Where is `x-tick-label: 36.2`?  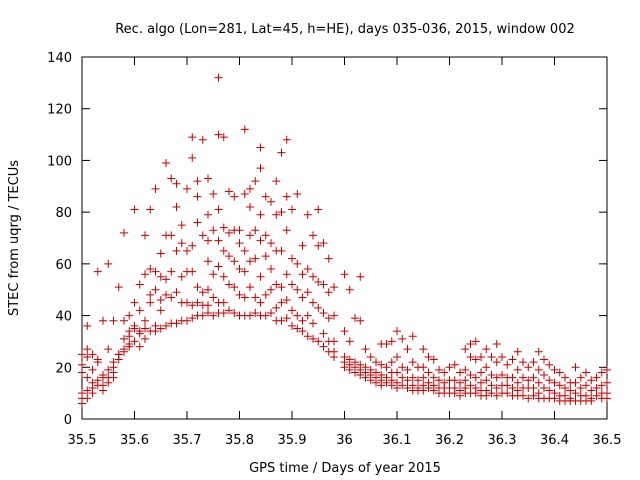 x-tick-label: 36.2 is located at coordinates (449, 440).